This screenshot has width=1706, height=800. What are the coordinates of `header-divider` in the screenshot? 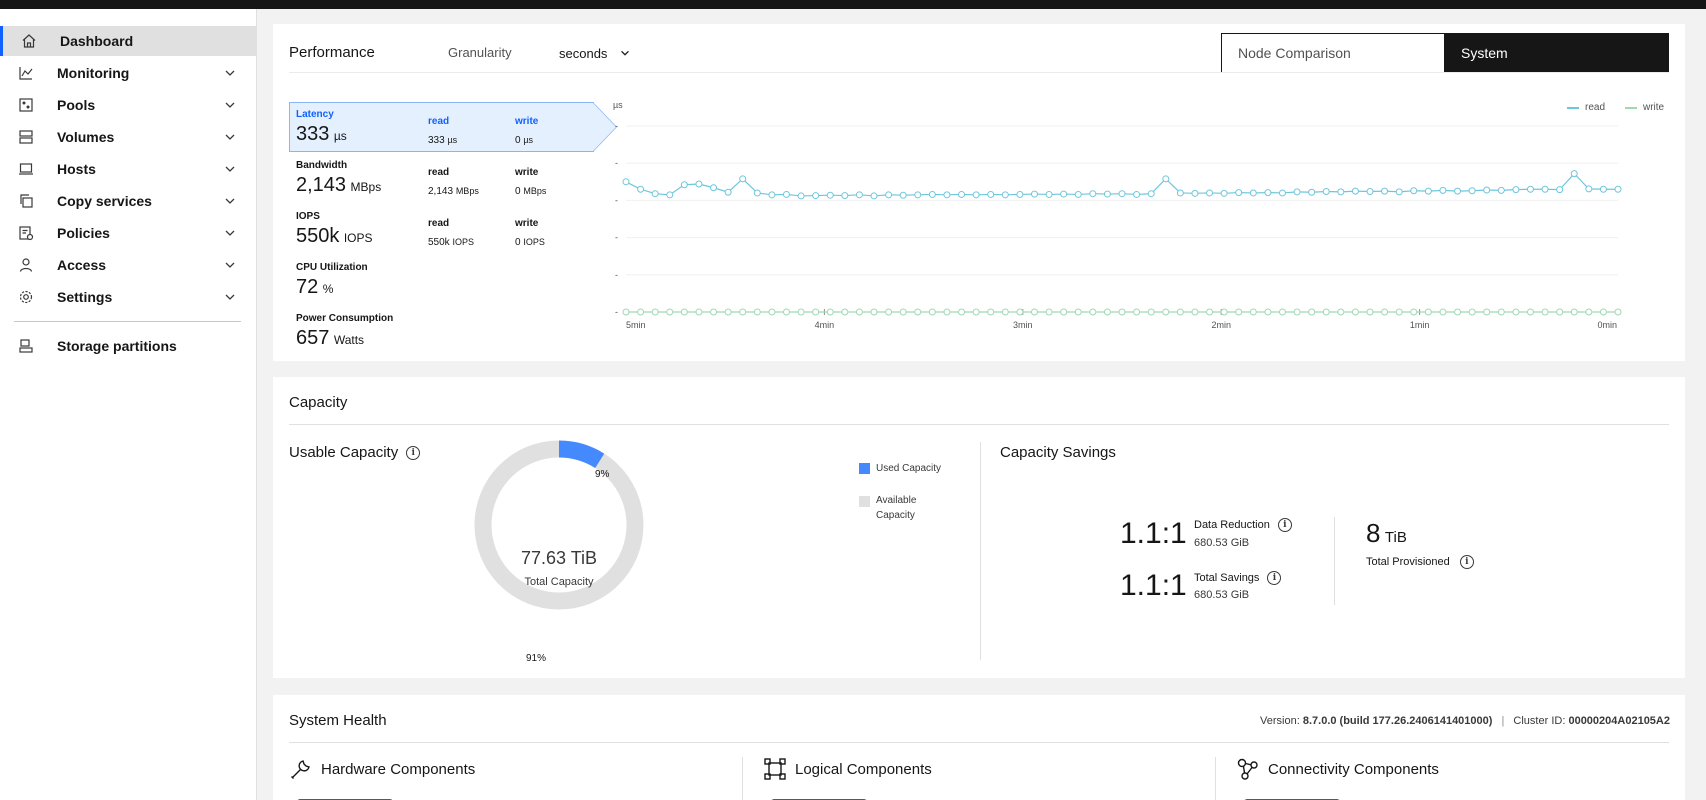 It's located at (979, 72).